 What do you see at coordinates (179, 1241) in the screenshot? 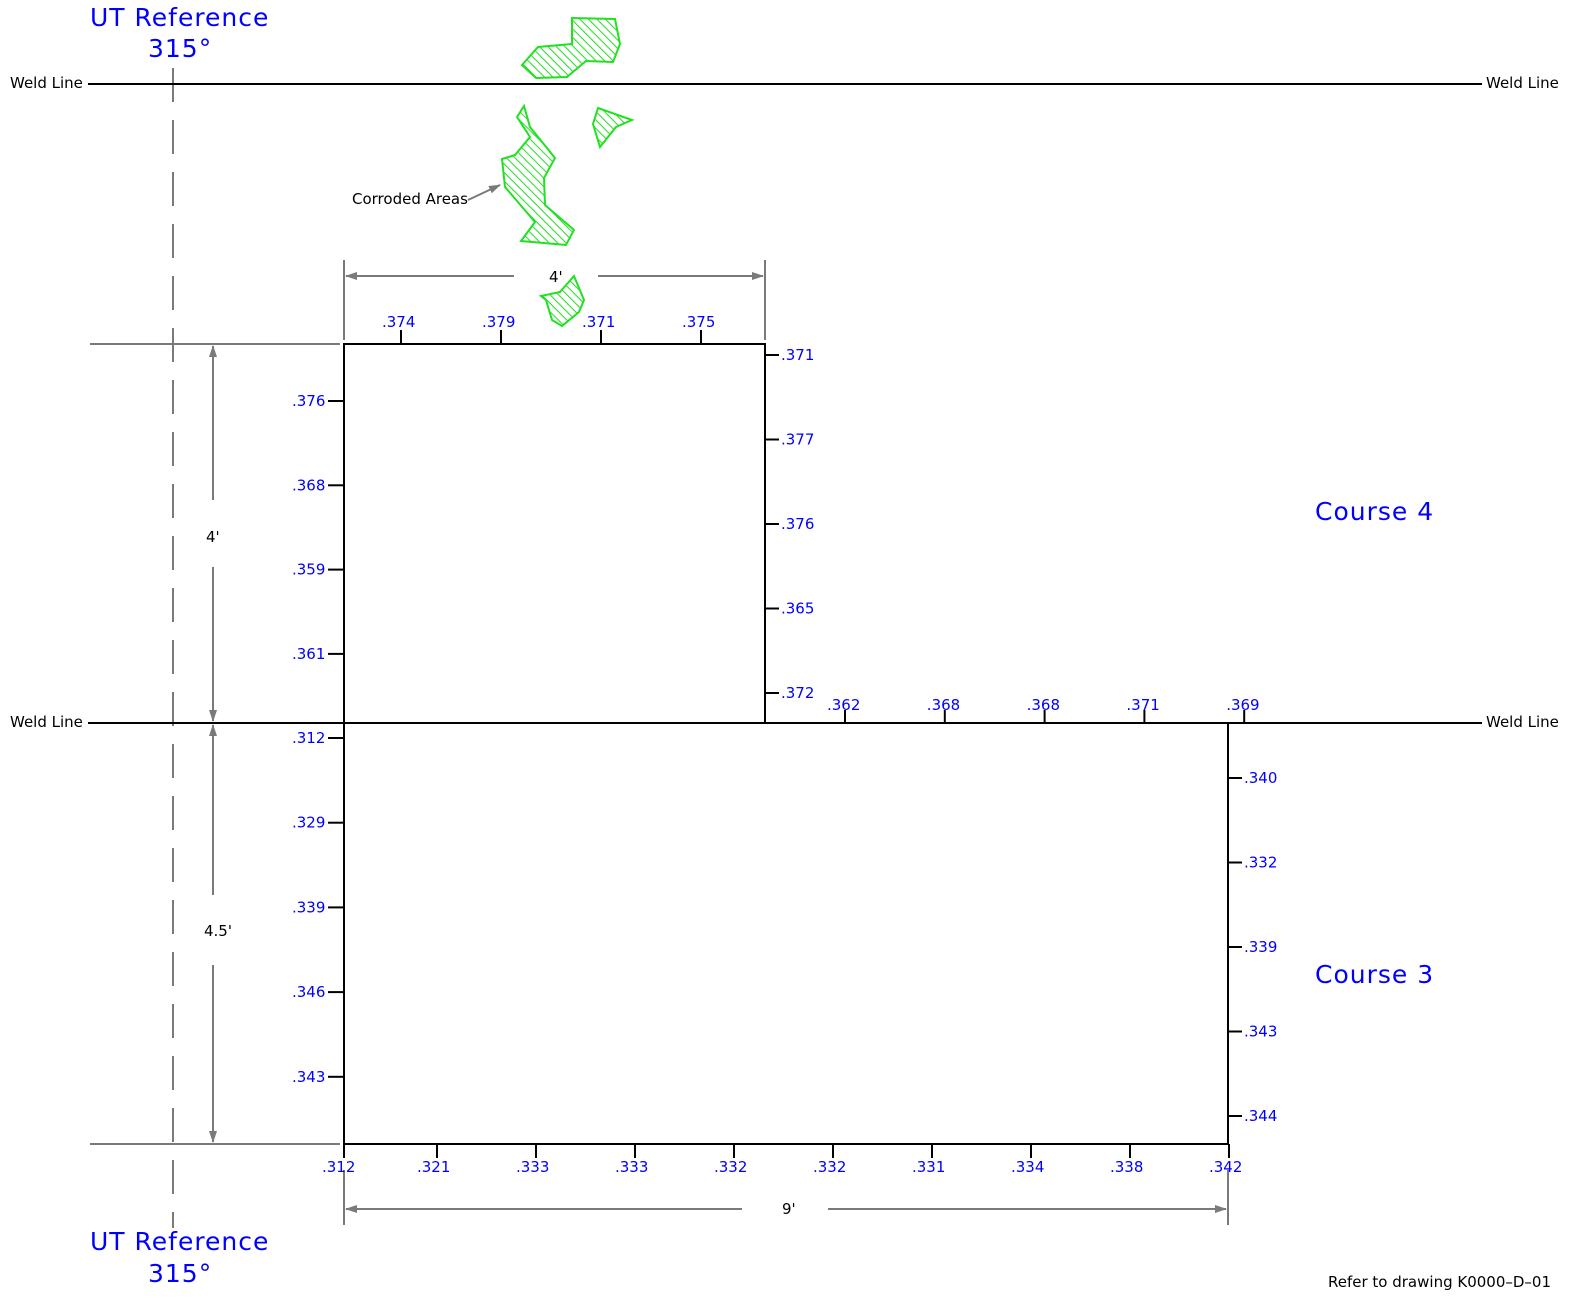
I see `ut-reference-label-bottom: UT Reference` at bounding box center [179, 1241].